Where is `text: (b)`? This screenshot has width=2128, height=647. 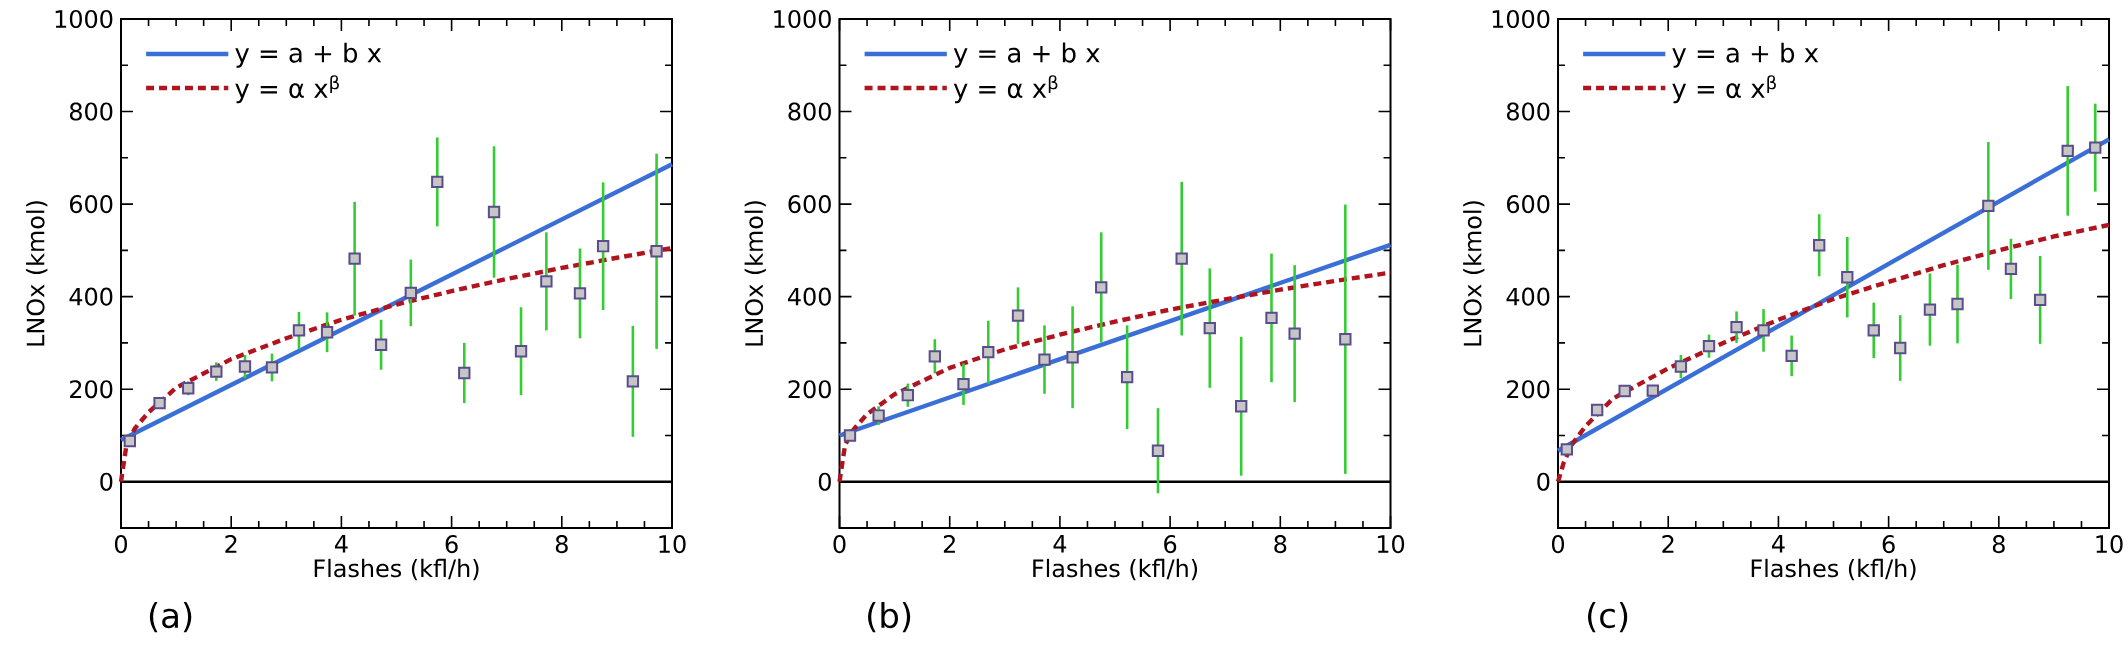 text: (b) is located at coordinates (889, 617).